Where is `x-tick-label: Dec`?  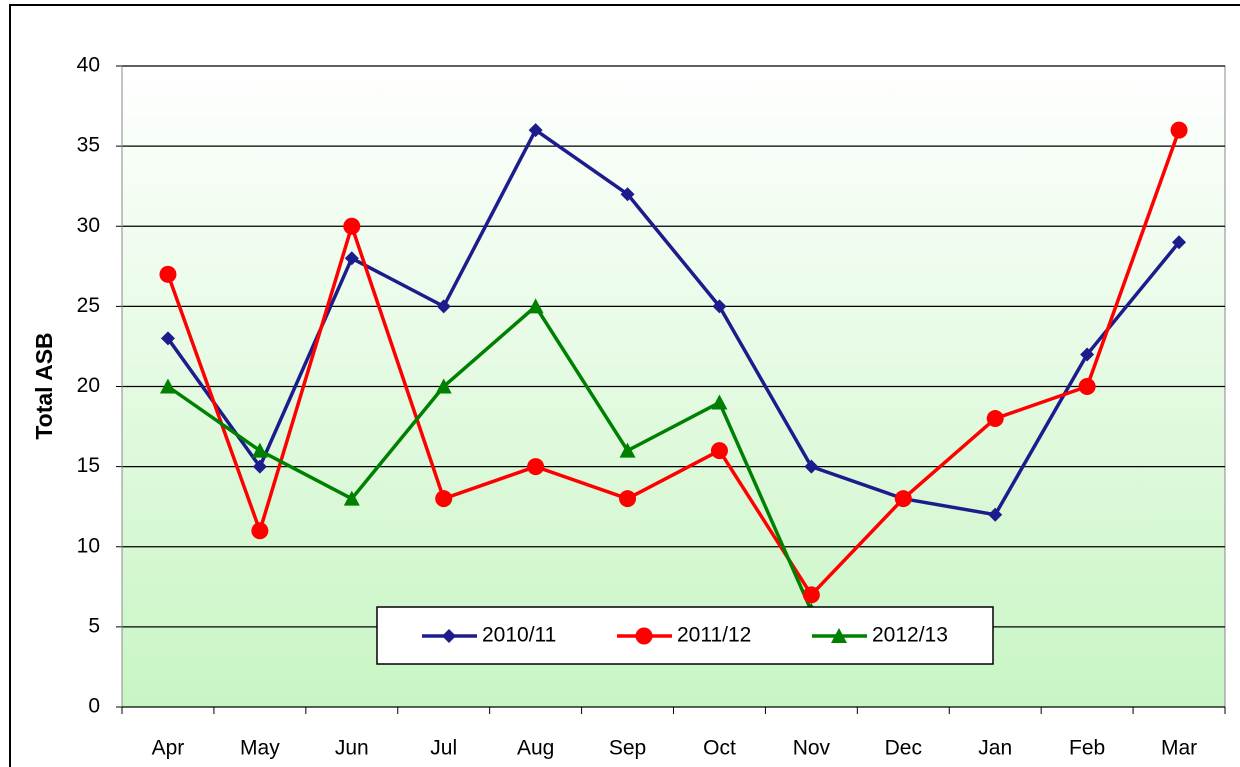
x-tick-label: Dec is located at coordinates (903, 748).